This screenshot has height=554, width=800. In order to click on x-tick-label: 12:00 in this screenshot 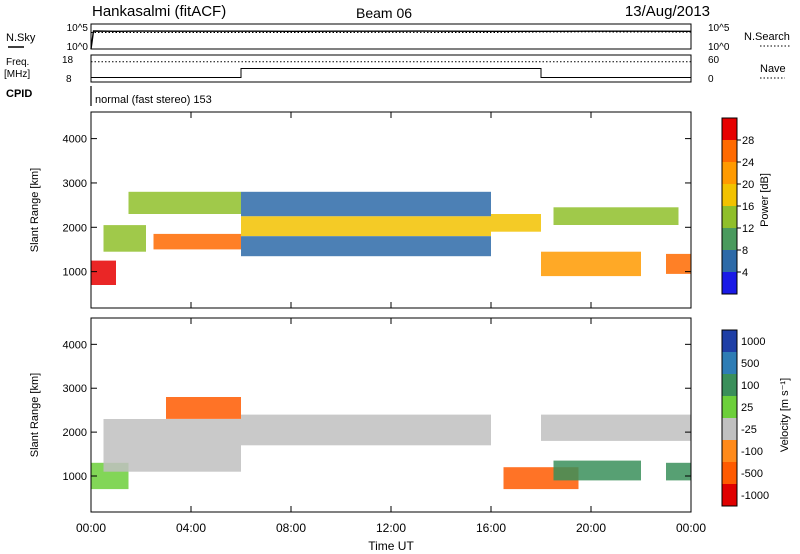, I will do `click(391, 528)`.